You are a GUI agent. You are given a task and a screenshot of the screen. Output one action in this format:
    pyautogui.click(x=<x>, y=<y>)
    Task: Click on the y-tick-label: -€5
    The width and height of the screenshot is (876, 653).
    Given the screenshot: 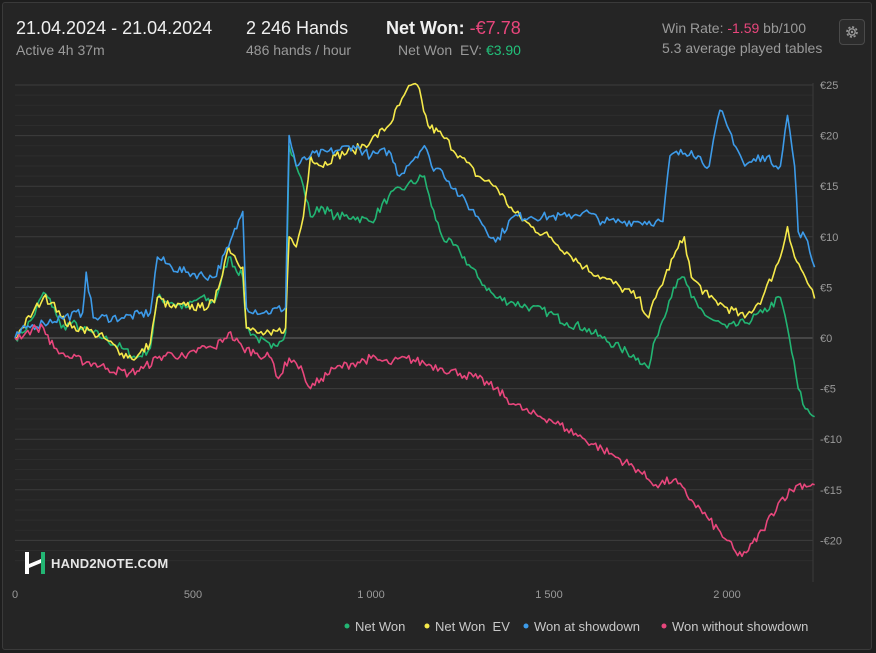 What is the action you would take?
    pyautogui.click(x=828, y=390)
    